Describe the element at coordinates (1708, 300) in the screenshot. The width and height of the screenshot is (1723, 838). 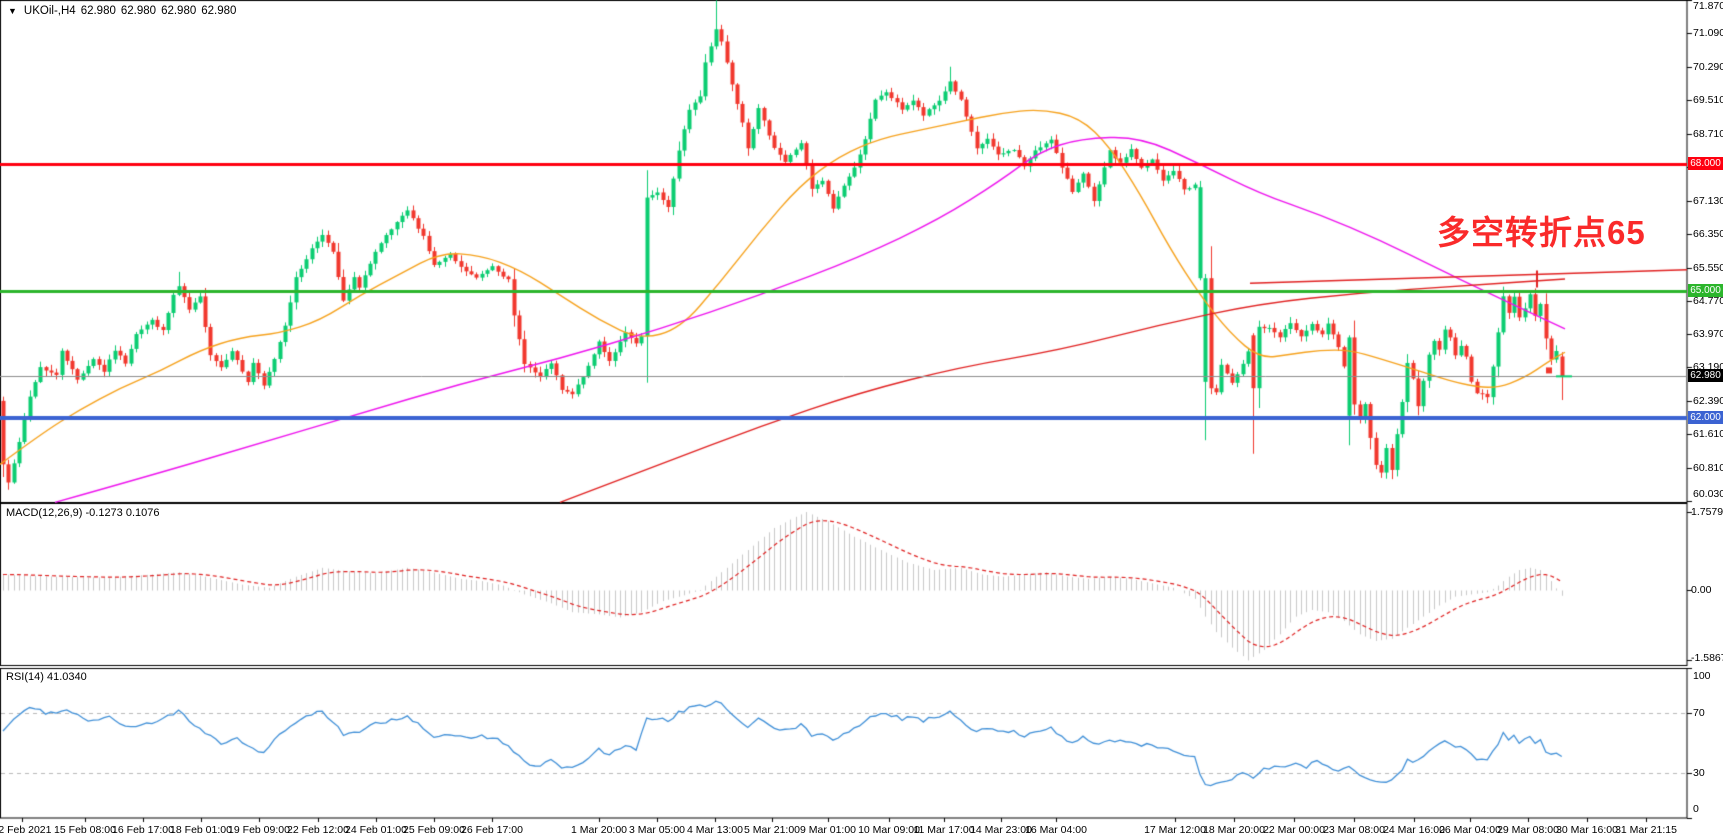
I see `price-tick-label: 64.770` at that location.